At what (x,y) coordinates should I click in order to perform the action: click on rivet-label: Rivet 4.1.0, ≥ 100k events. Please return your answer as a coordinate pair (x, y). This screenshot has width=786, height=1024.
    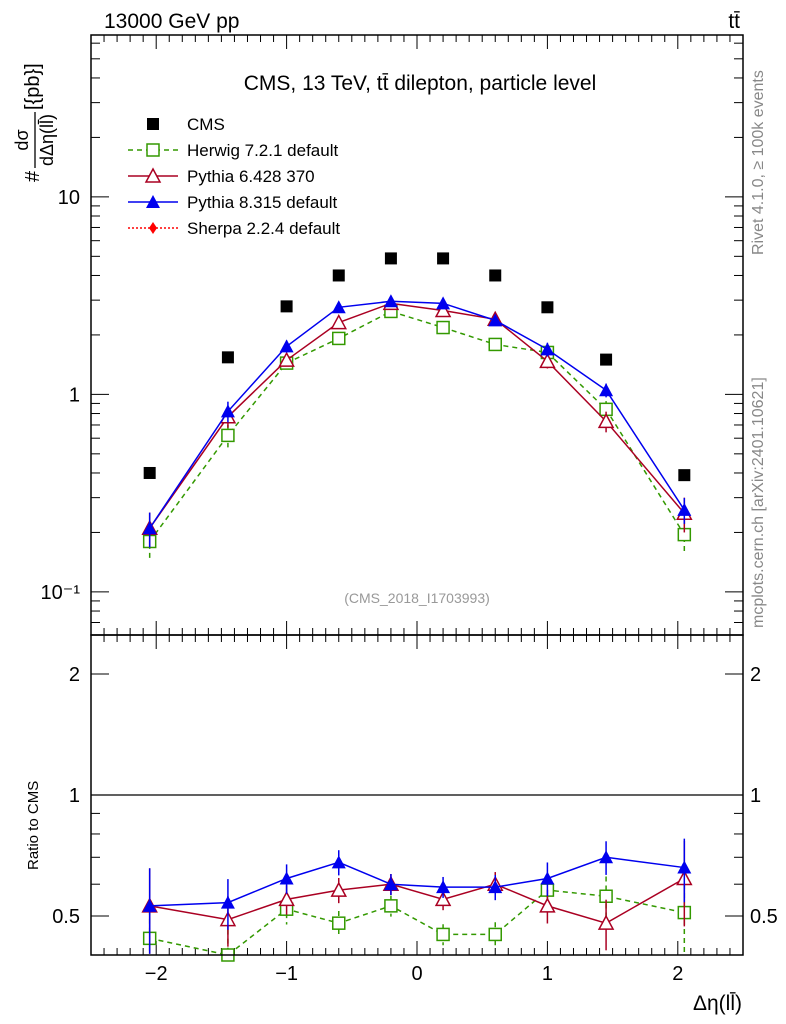
    Looking at the image, I should click on (758, 162).